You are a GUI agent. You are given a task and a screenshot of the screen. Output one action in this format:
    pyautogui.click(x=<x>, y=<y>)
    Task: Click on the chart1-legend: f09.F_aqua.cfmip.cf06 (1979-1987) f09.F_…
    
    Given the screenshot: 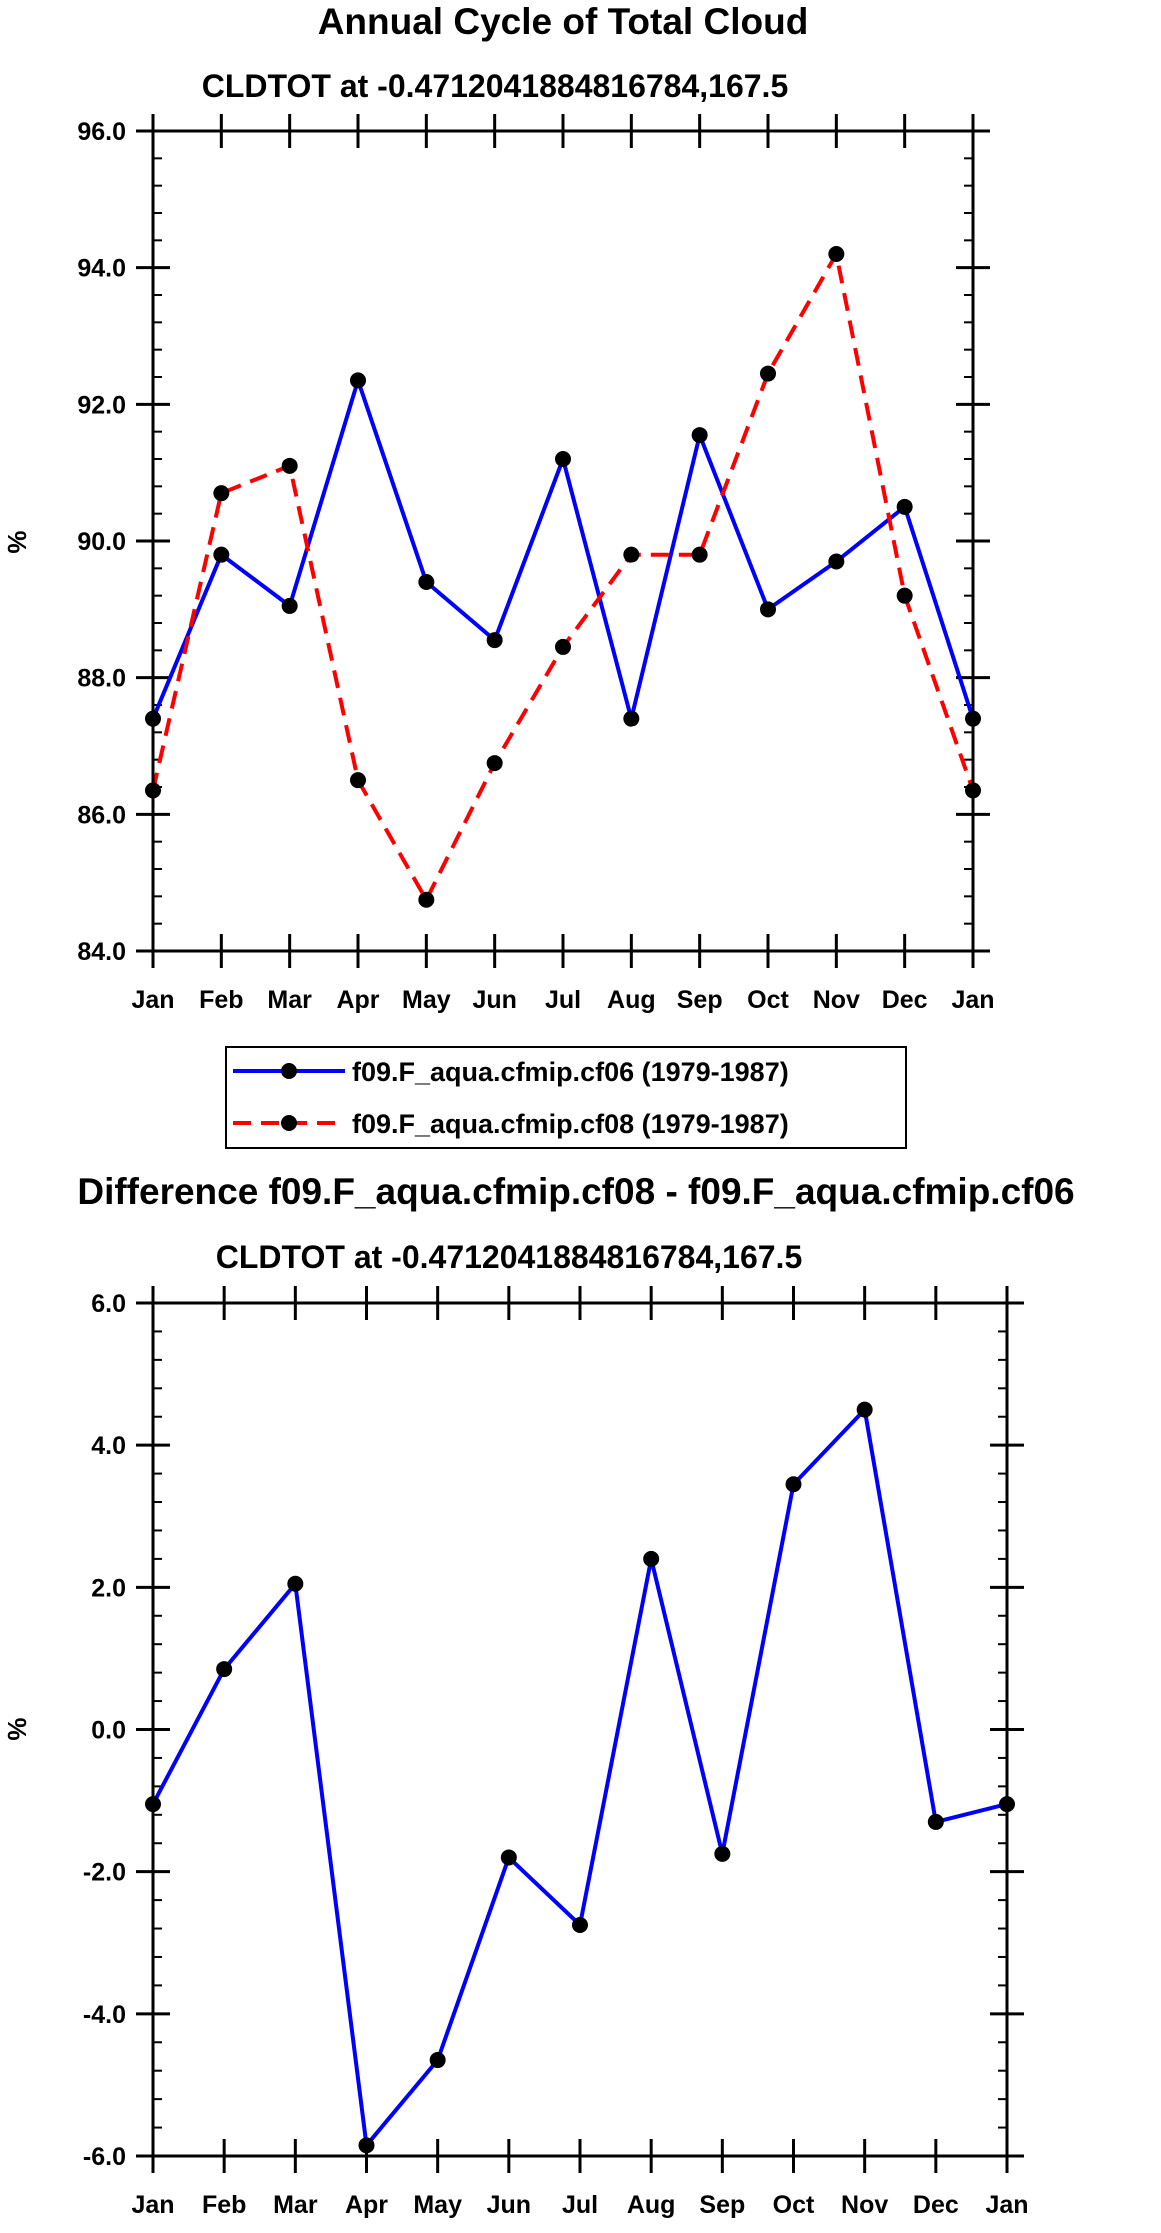 What is the action you would take?
    pyautogui.click(x=566, y=1097)
    